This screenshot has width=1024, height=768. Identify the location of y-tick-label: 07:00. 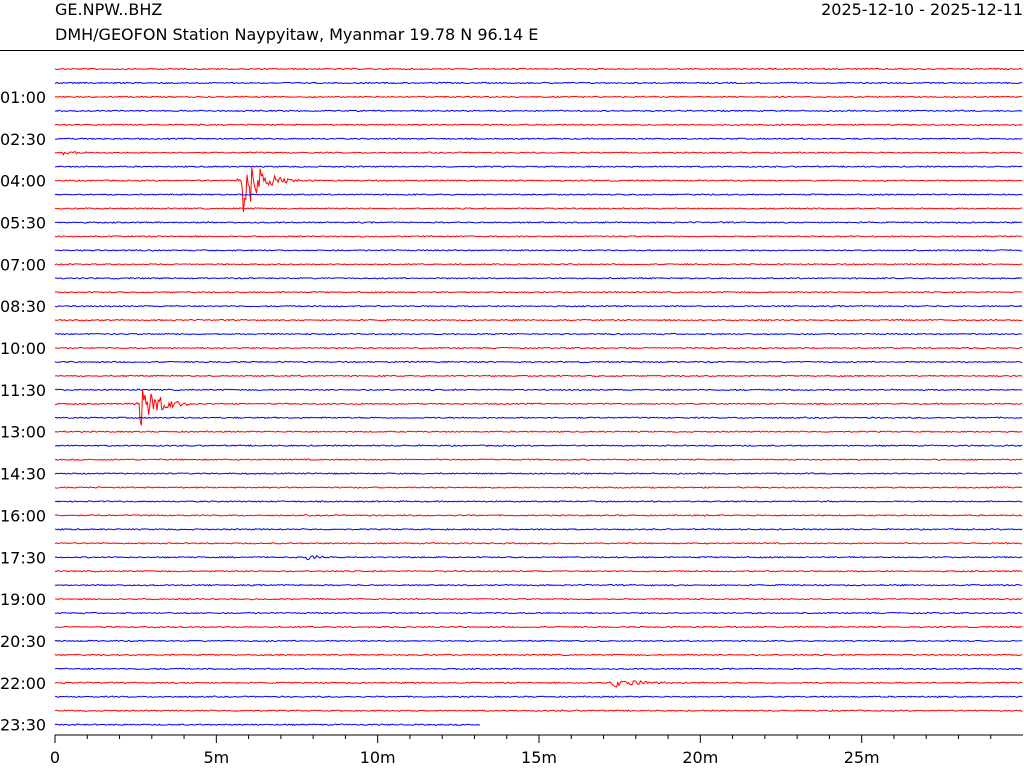
(23, 264).